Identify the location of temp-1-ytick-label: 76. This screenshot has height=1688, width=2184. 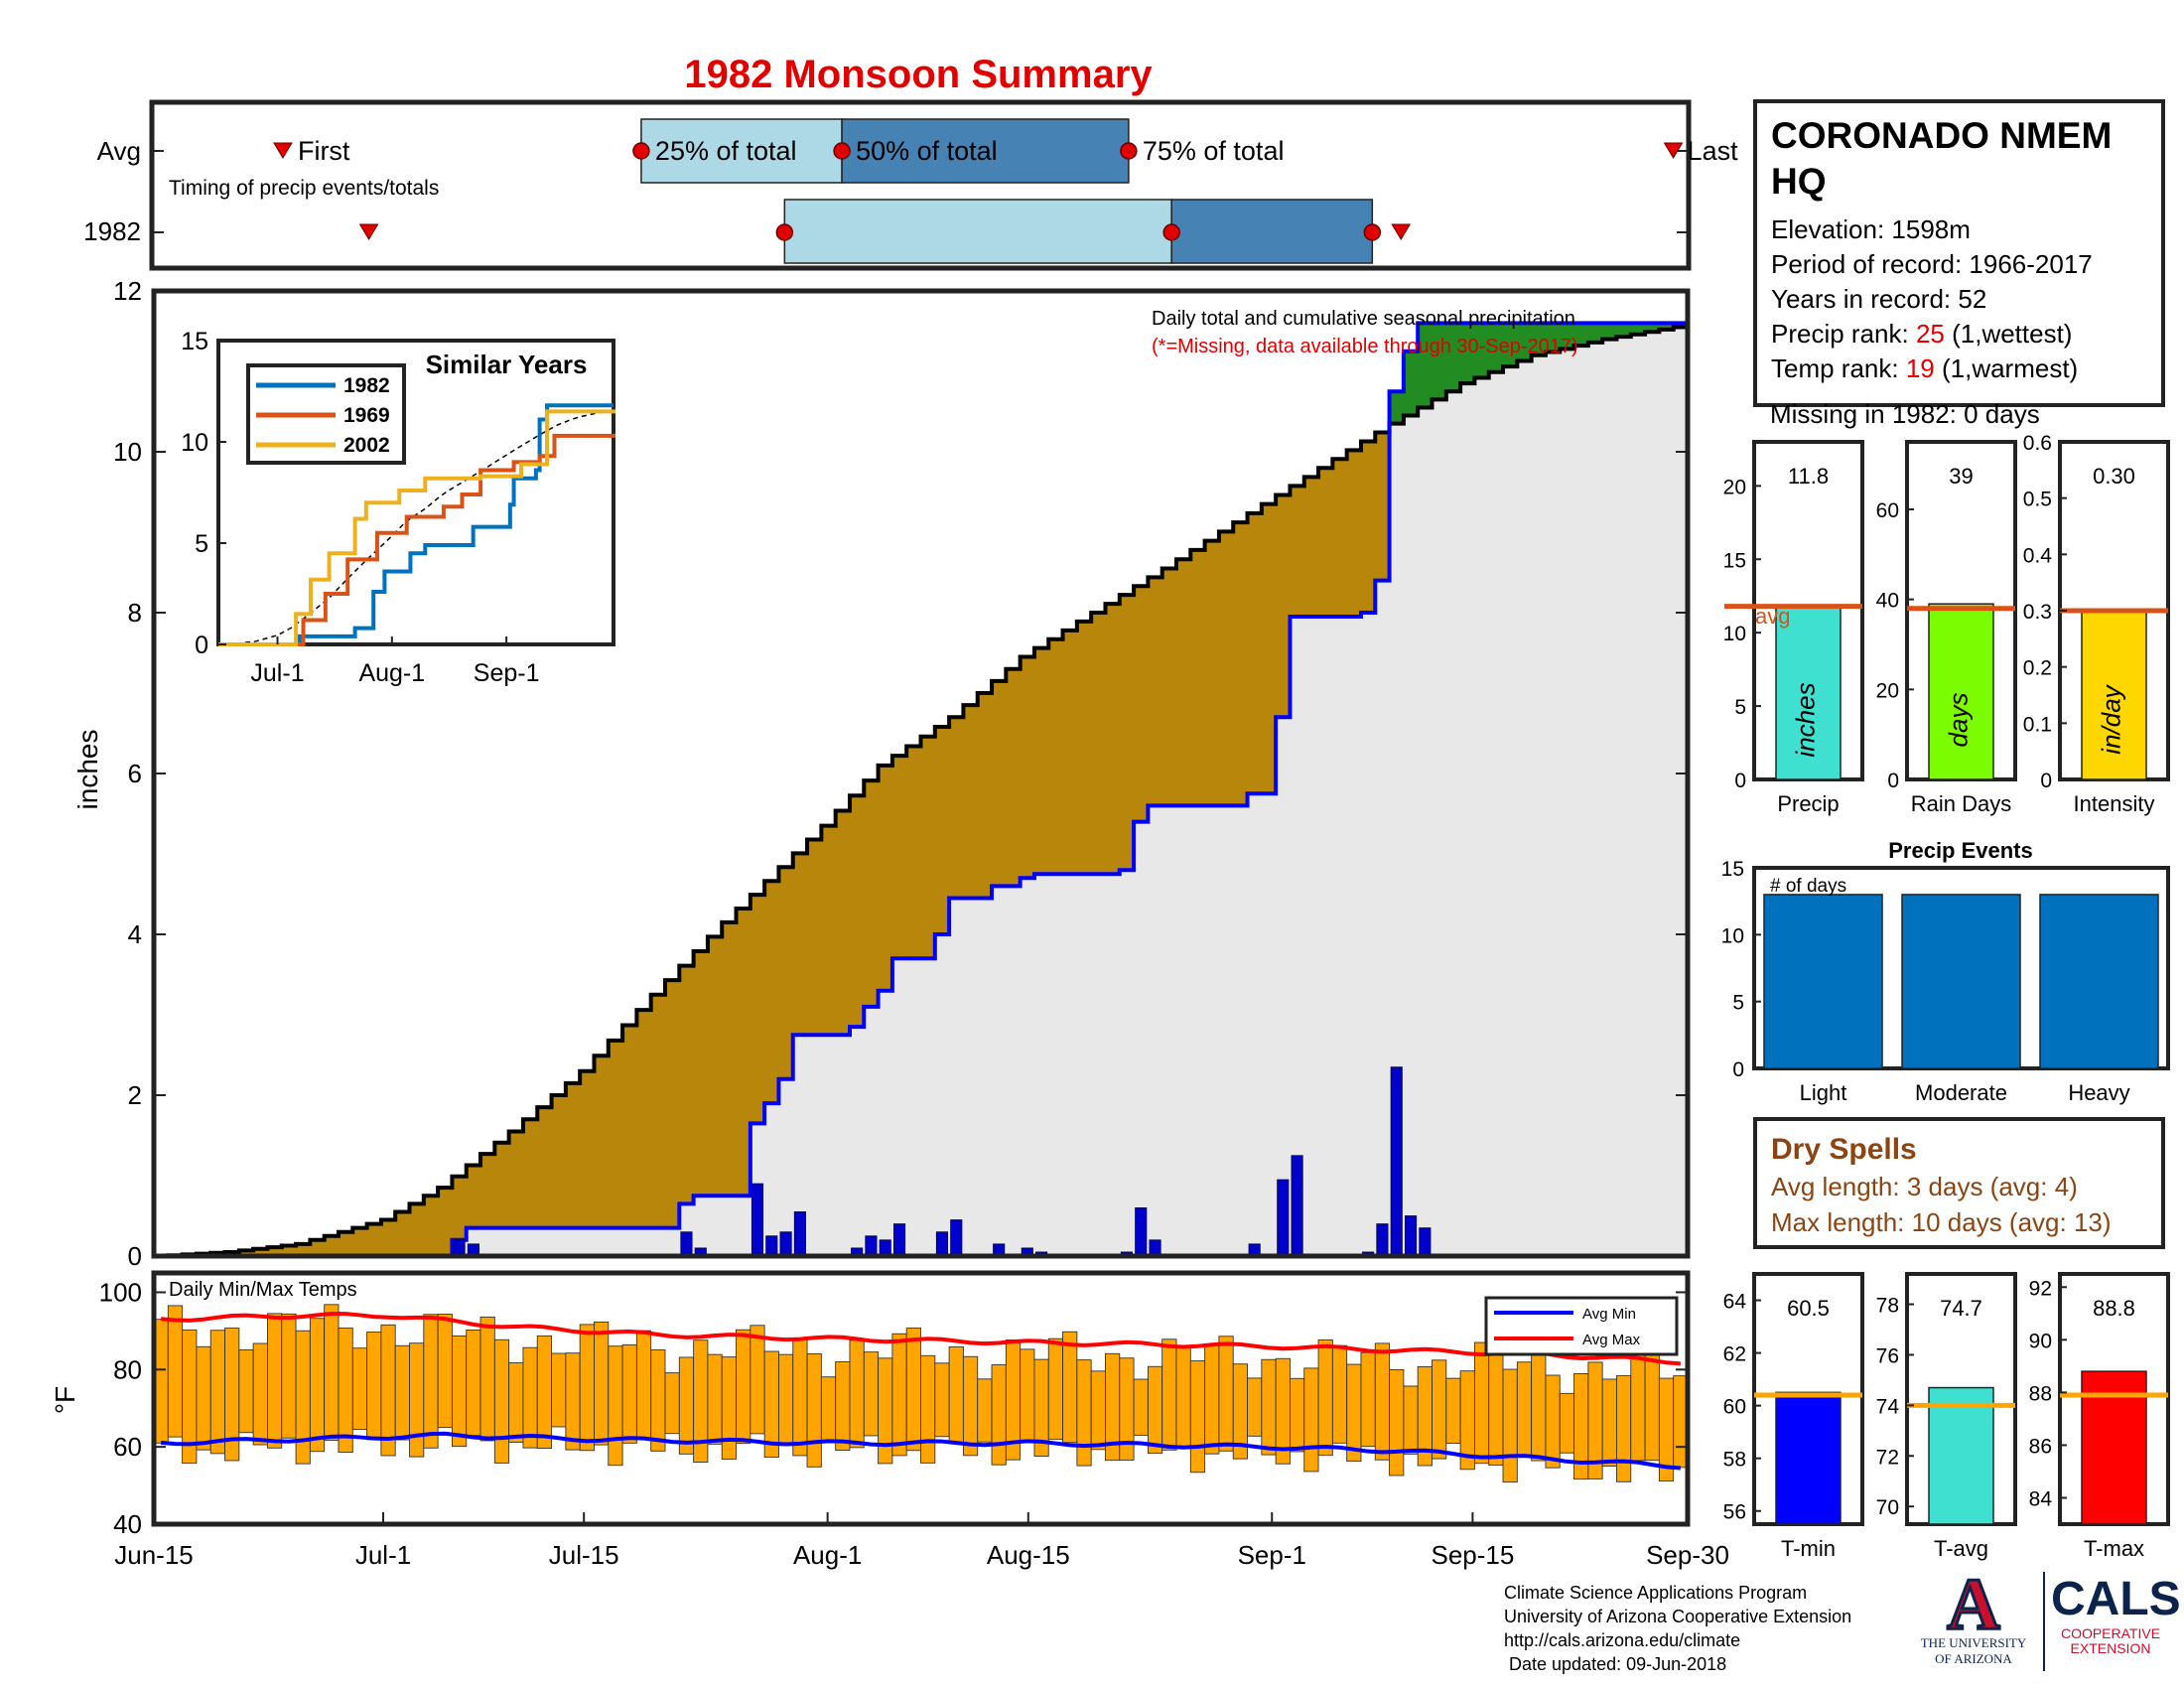
(1887, 1355).